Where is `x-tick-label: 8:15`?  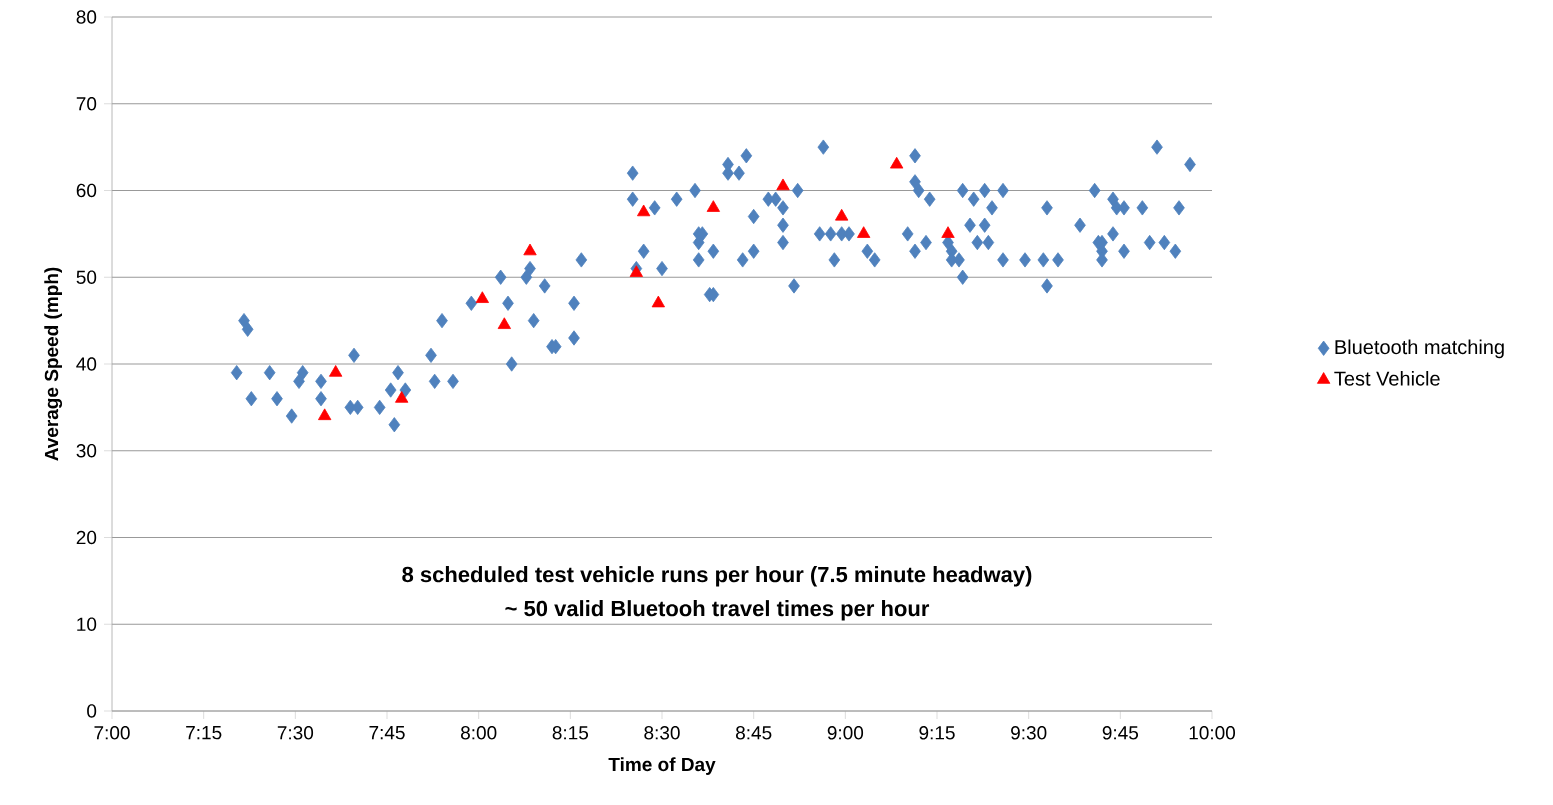 x-tick-label: 8:15 is located at coordinates (570, 733).